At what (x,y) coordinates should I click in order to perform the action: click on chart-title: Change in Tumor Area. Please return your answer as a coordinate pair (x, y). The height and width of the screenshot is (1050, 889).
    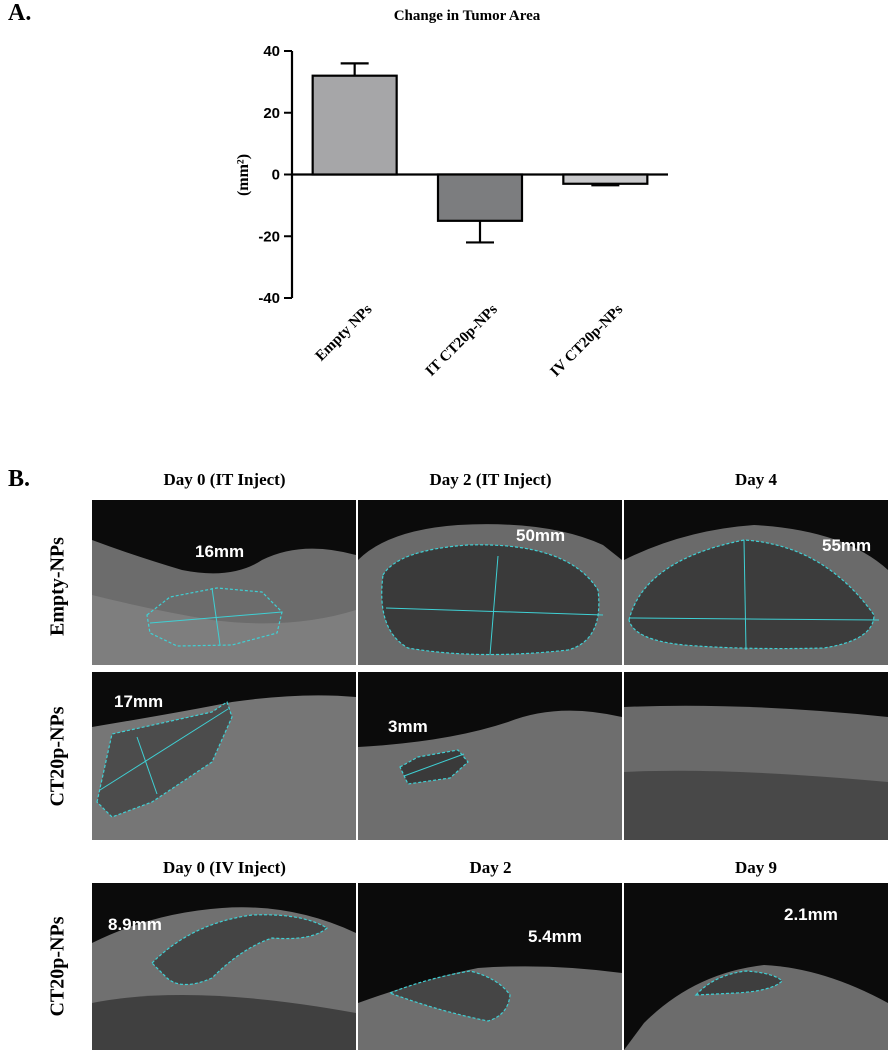
    Looking at the image, I should click on (467, 16).